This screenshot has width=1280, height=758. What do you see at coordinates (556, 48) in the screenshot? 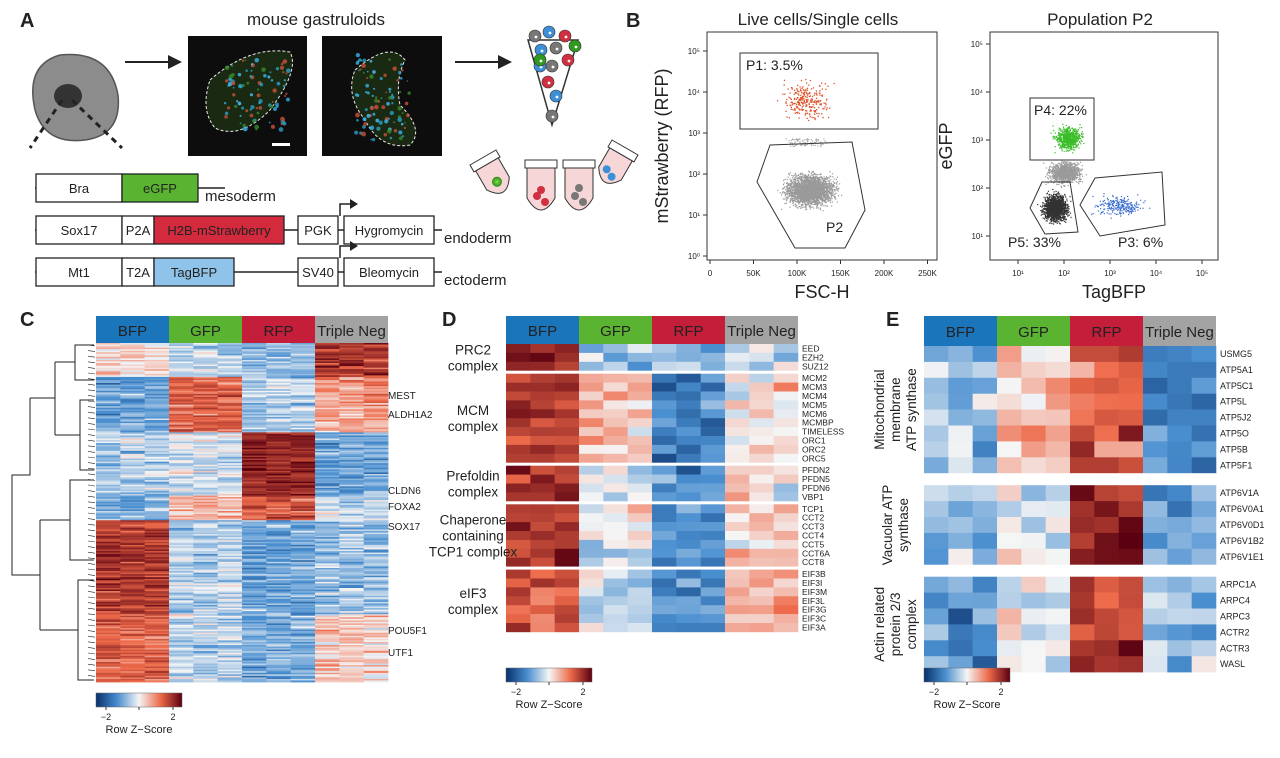
I see `cell-icon` at bounding box center [556, 48].